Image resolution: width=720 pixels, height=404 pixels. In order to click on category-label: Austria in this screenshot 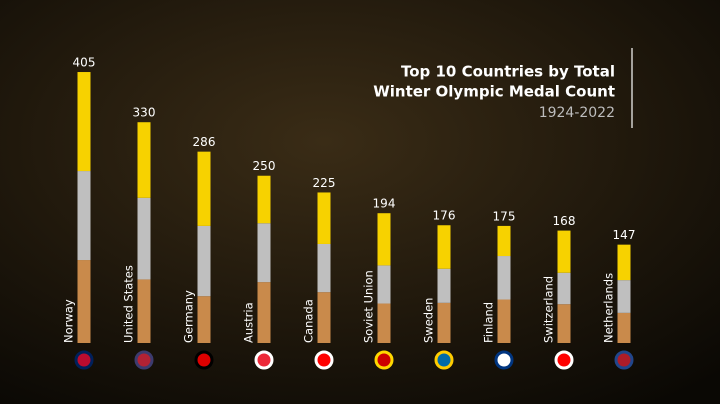, I will do `click(249, 322)`.